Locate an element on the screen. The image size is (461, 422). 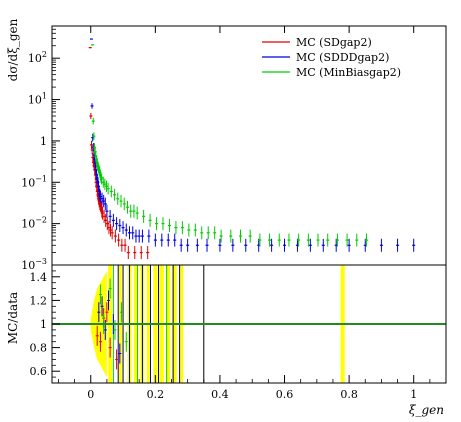
y-tick-label: 10¹ is located at coordinates (37, 99).